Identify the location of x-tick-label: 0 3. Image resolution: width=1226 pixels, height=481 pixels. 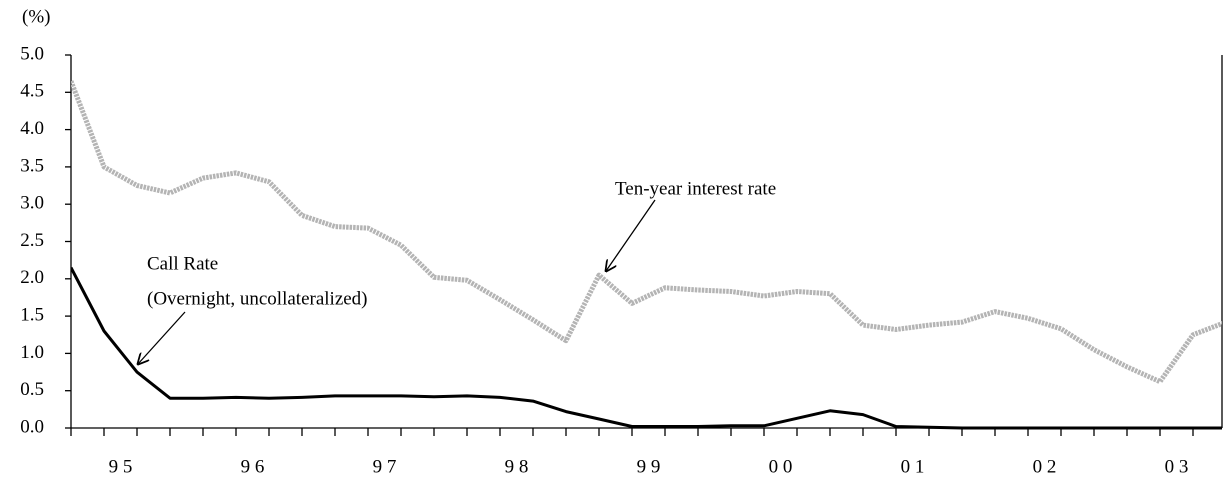
(1177, 466).